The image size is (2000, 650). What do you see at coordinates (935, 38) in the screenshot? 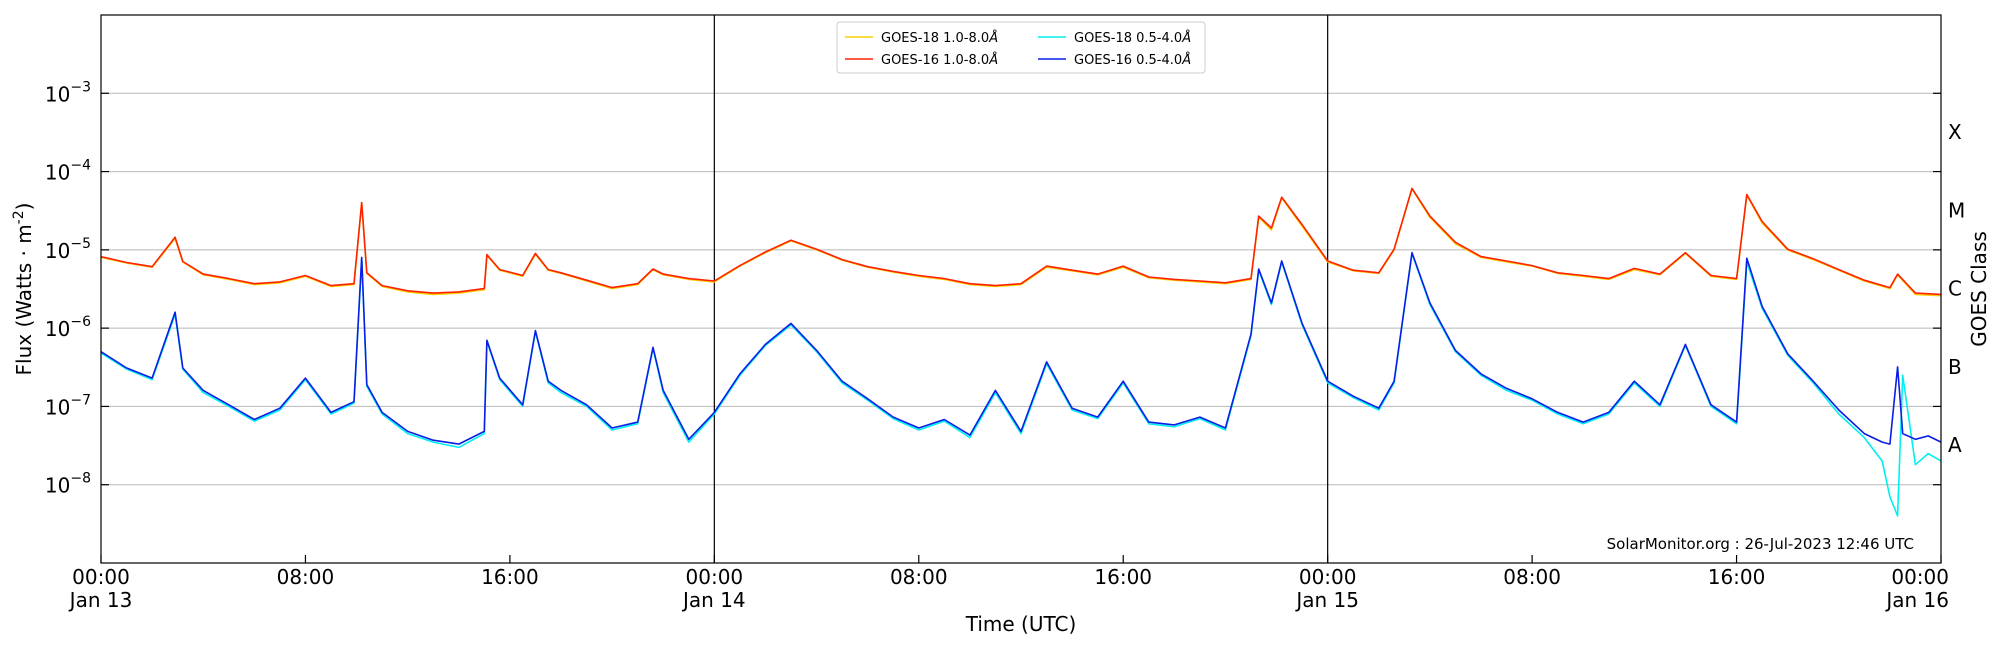
I see `legend-label-name: GOES-18 1.0-8.0` at bounding box center [935, 38].